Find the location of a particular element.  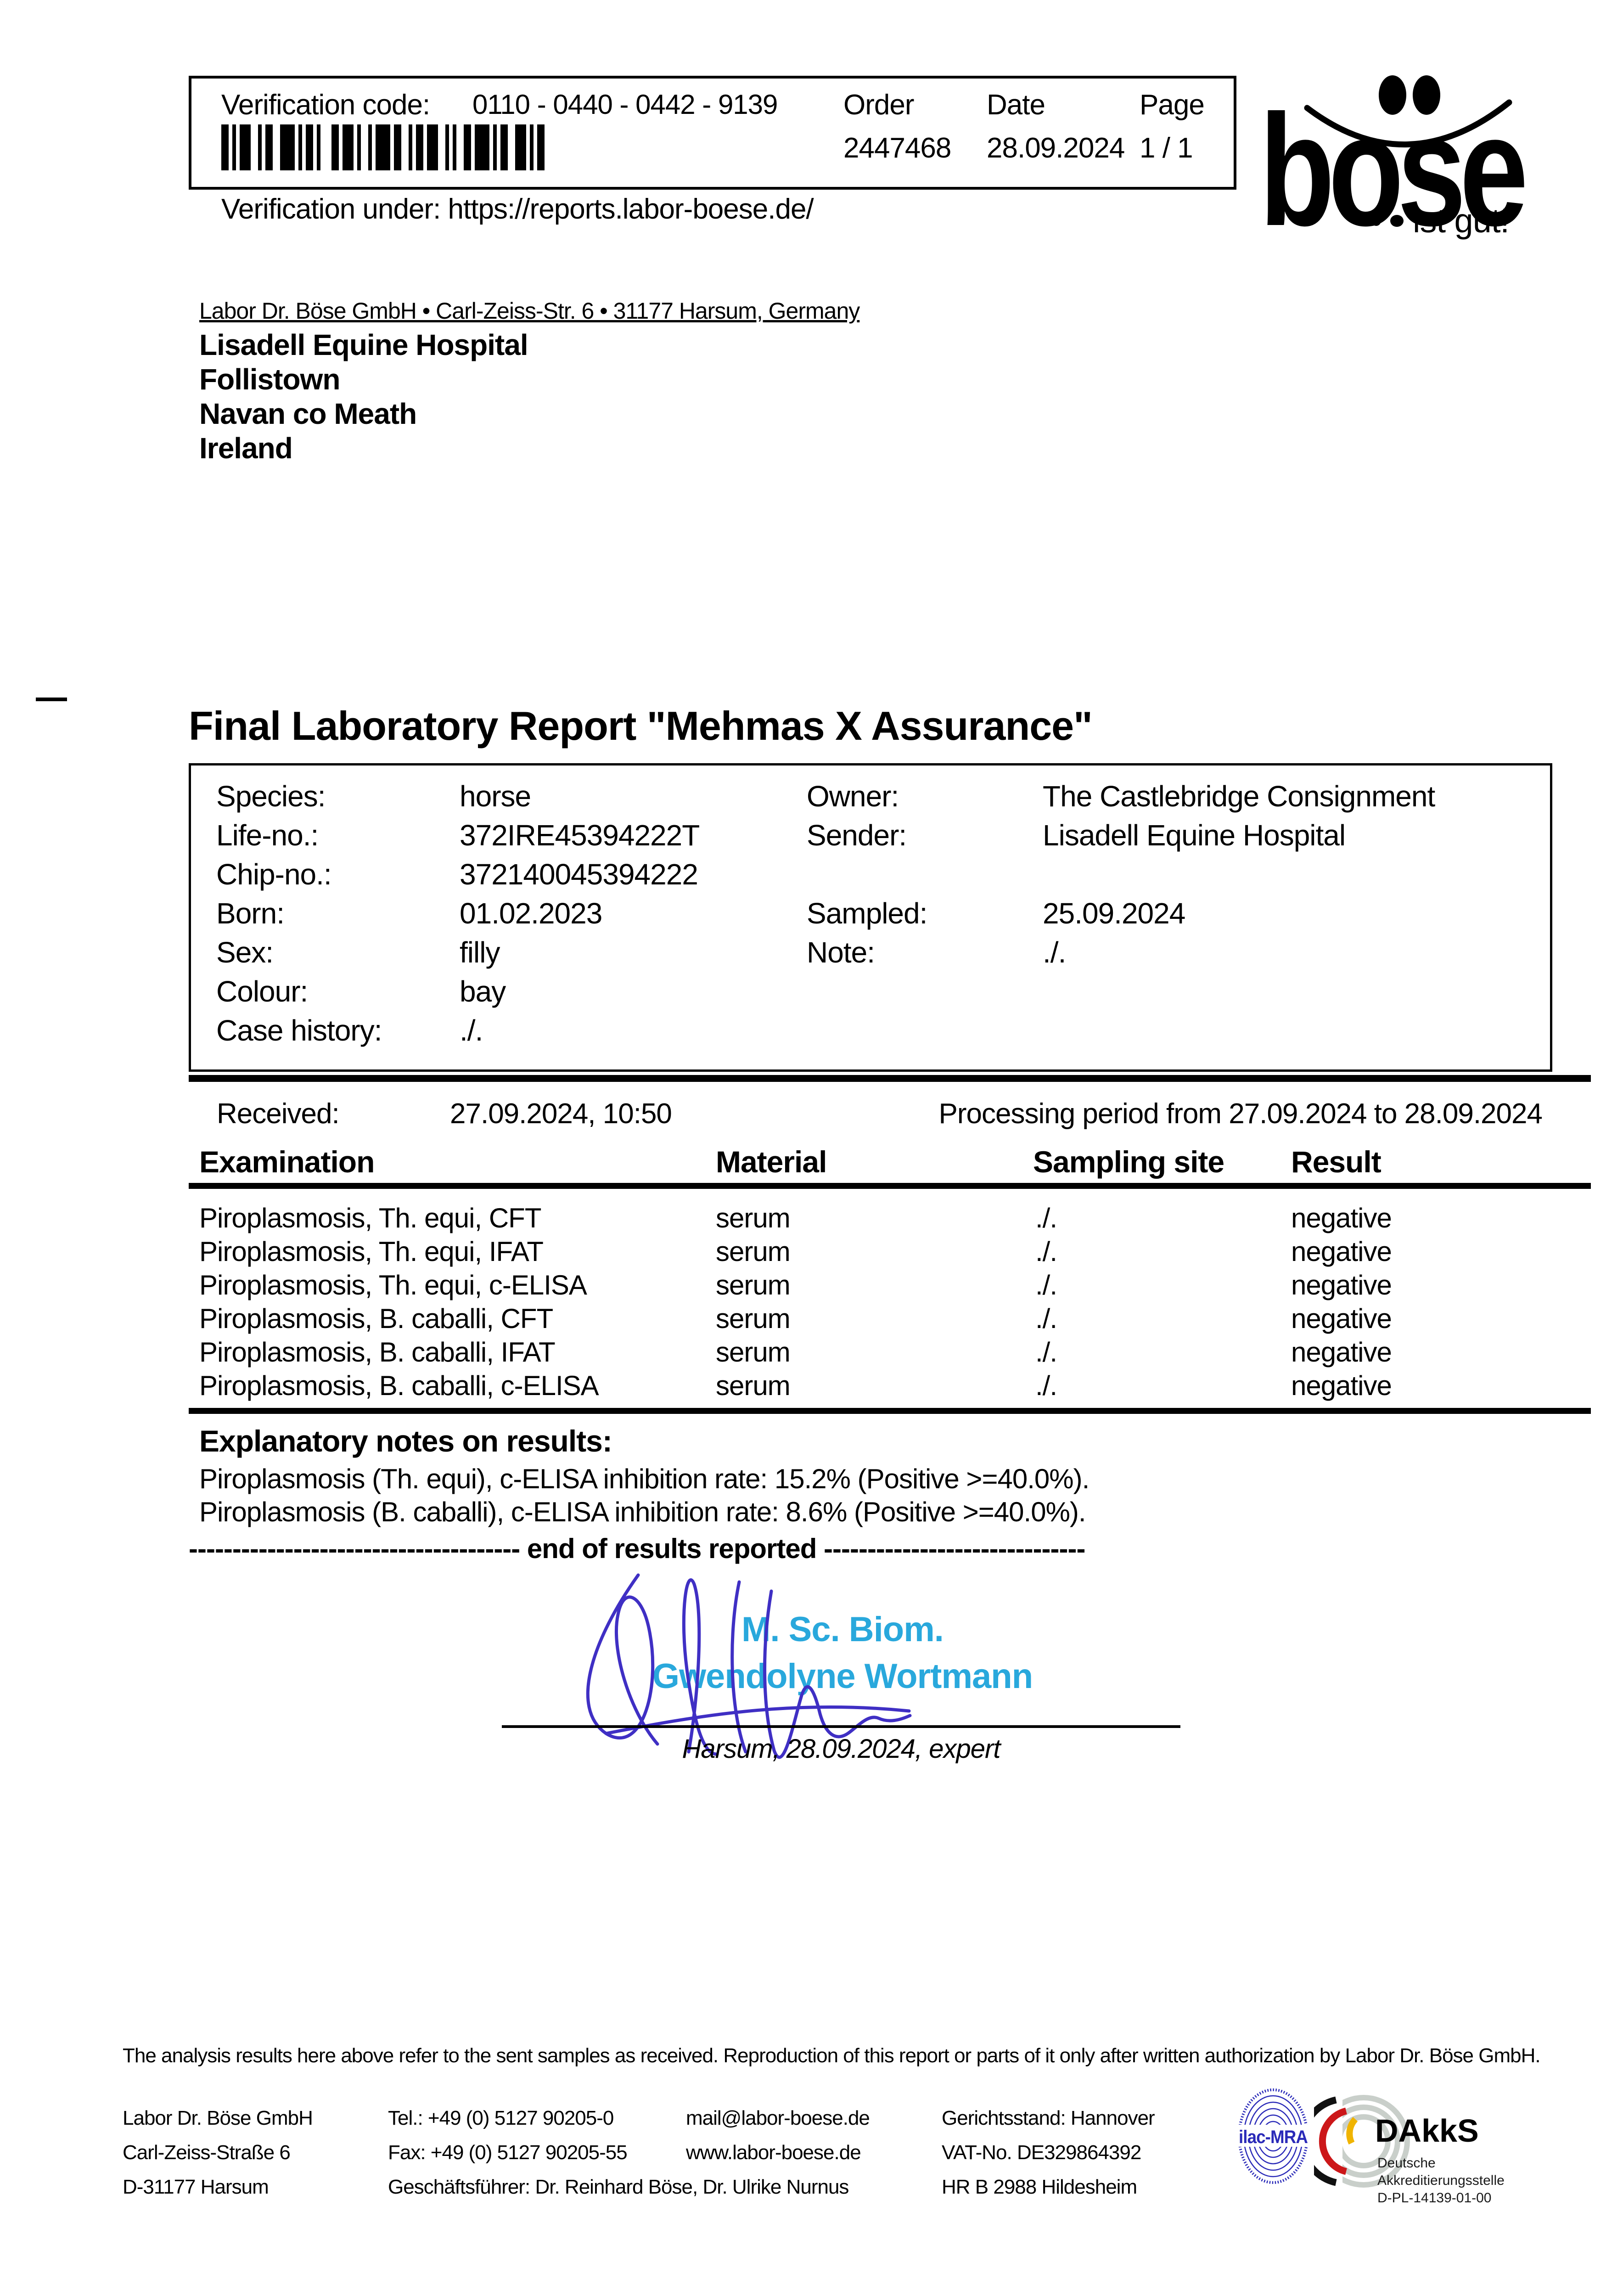

dakks-wordmark: DAkkS is located at coordinates (1427, 2131).